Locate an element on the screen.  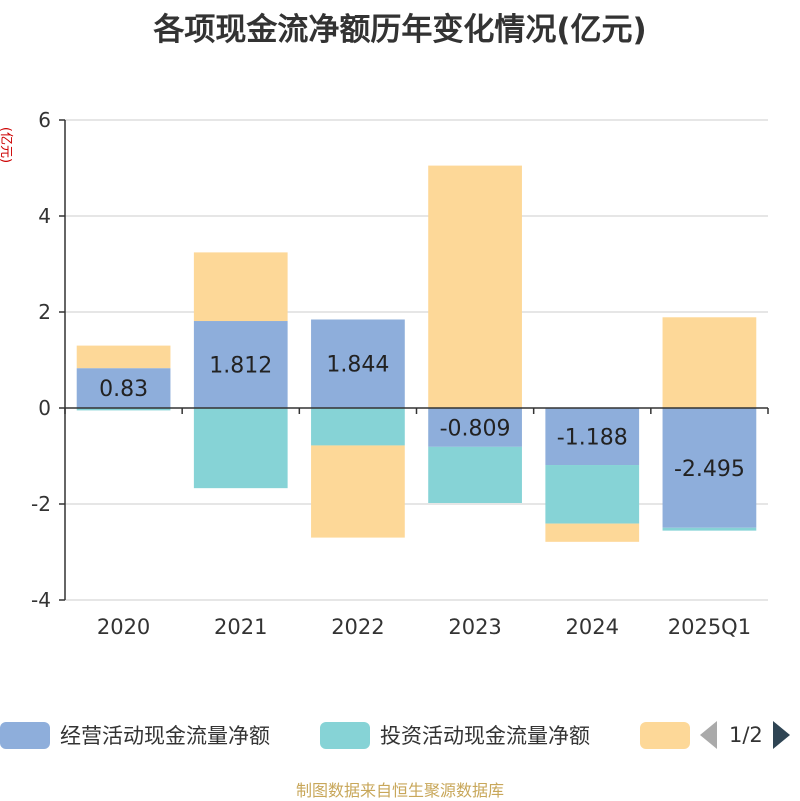
x-tick-label: 2024 is located at coordinates (592, 627).